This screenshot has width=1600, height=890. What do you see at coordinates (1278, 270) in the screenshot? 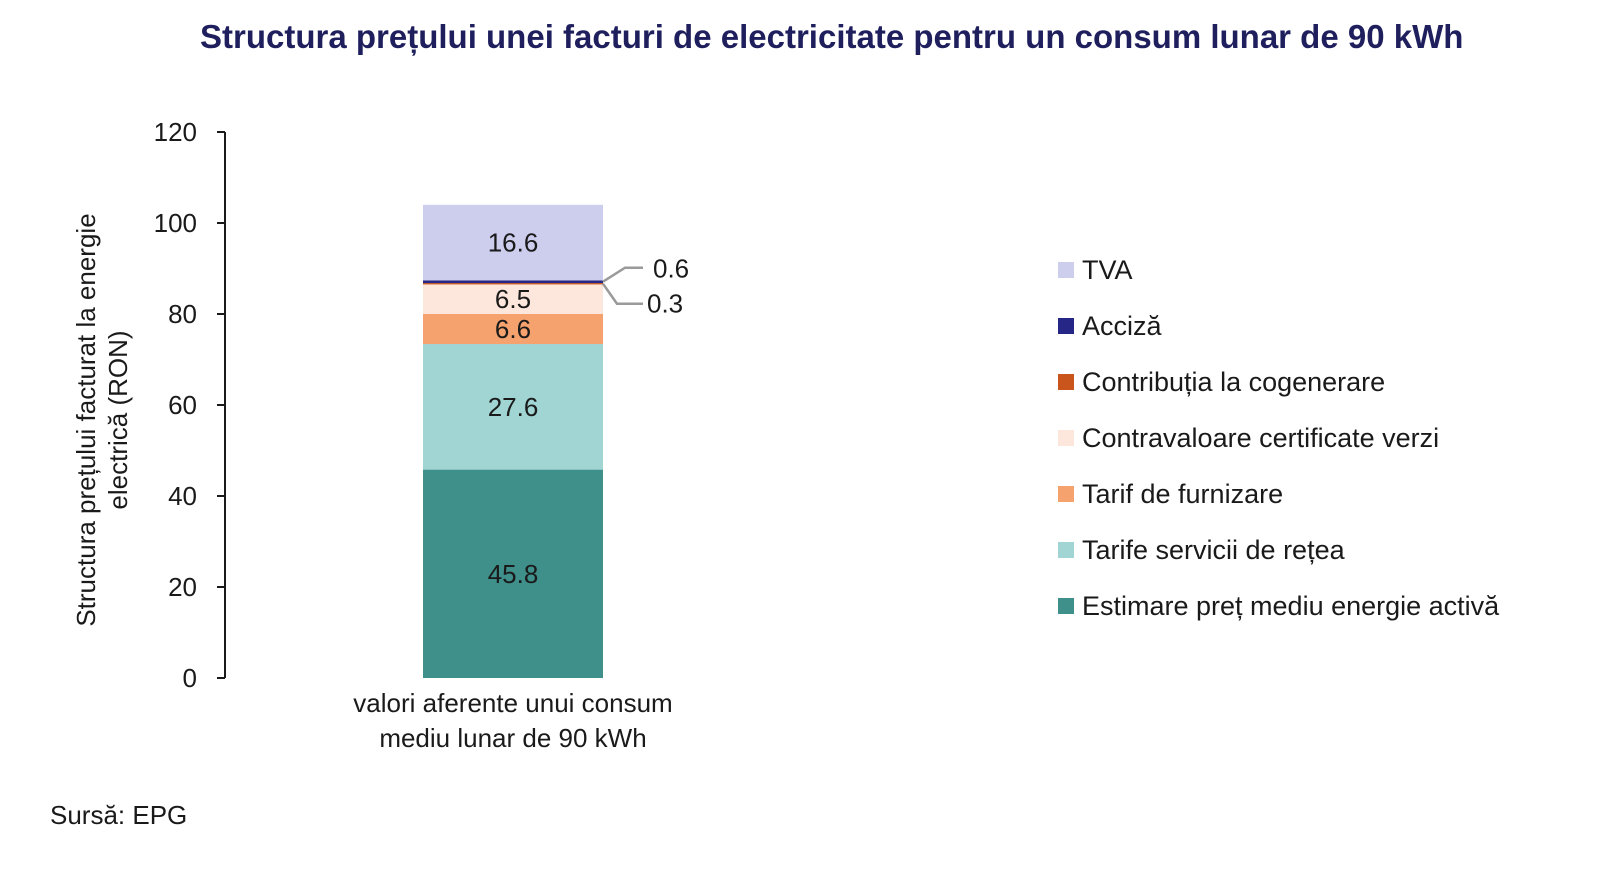
I see `legend-item-tva: TVA` at bounding box center [1278, 270].